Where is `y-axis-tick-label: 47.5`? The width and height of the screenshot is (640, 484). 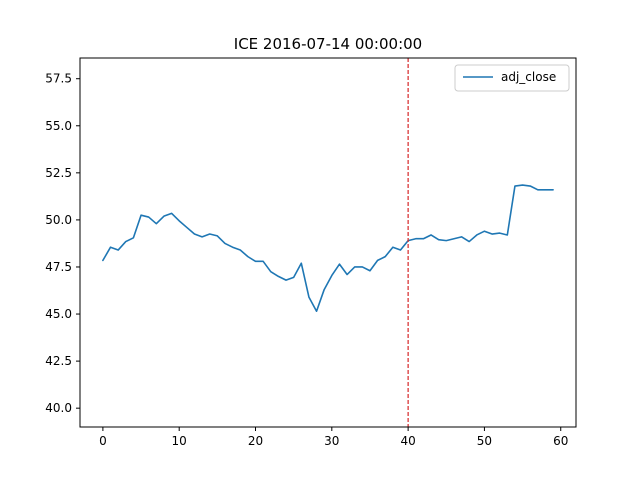 y-axis-tick-label: 47.5 is located at coordinates (58, 267).